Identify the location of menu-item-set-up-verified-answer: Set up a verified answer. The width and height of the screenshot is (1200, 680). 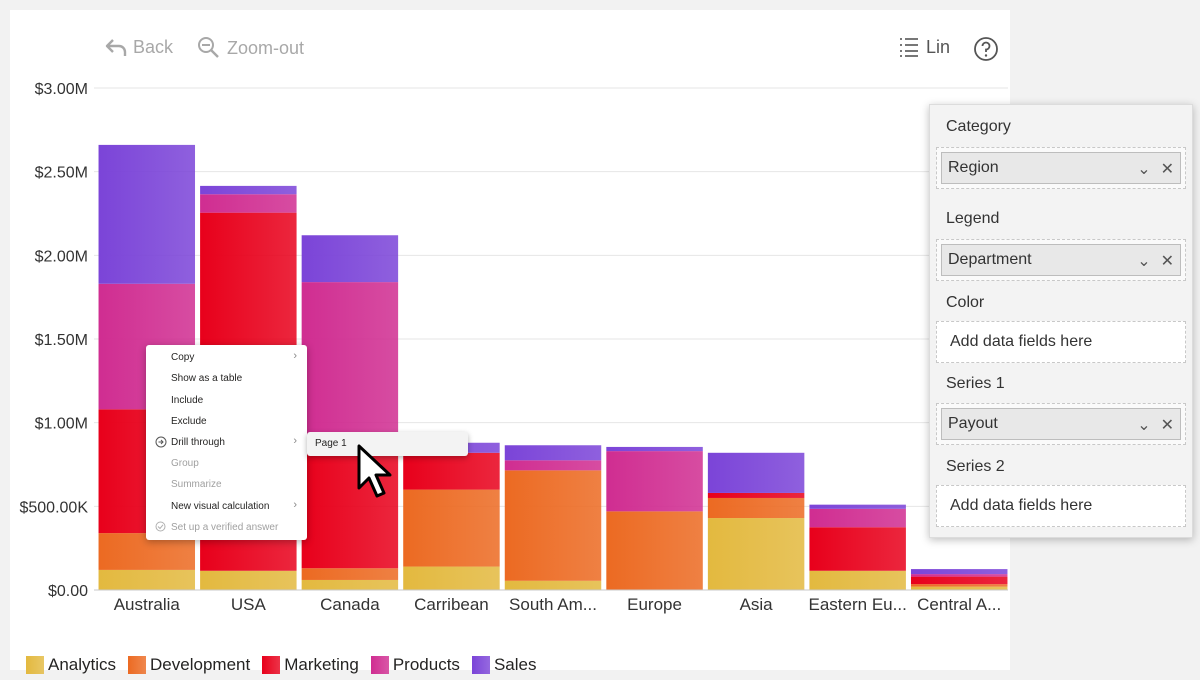
(224, 527).